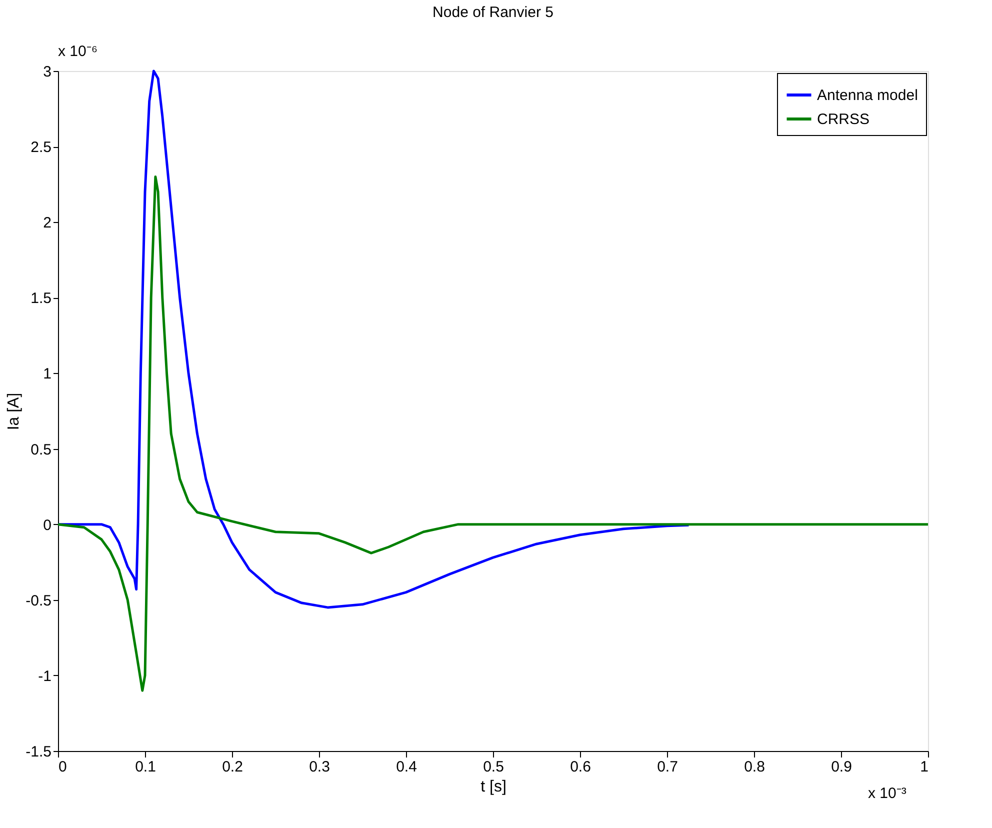 The image size is (992, 828). Describe the element at coordinates (78, 51) in the screenshot. I see `text: x 10⁻⁶` at that location.